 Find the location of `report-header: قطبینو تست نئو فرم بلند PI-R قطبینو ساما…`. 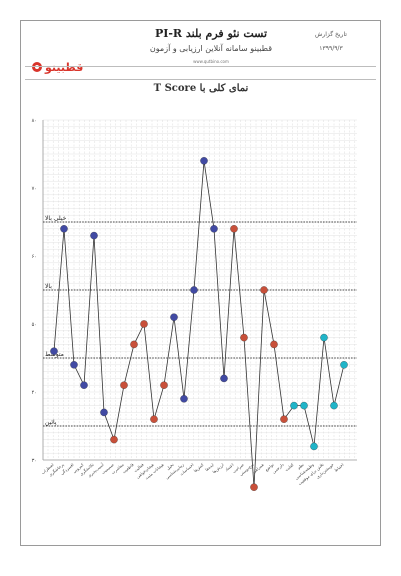

report-header: قطبینو تست نئو فرم بلند PI-R قطبینو ساما… is located at coordinates (200, 47).